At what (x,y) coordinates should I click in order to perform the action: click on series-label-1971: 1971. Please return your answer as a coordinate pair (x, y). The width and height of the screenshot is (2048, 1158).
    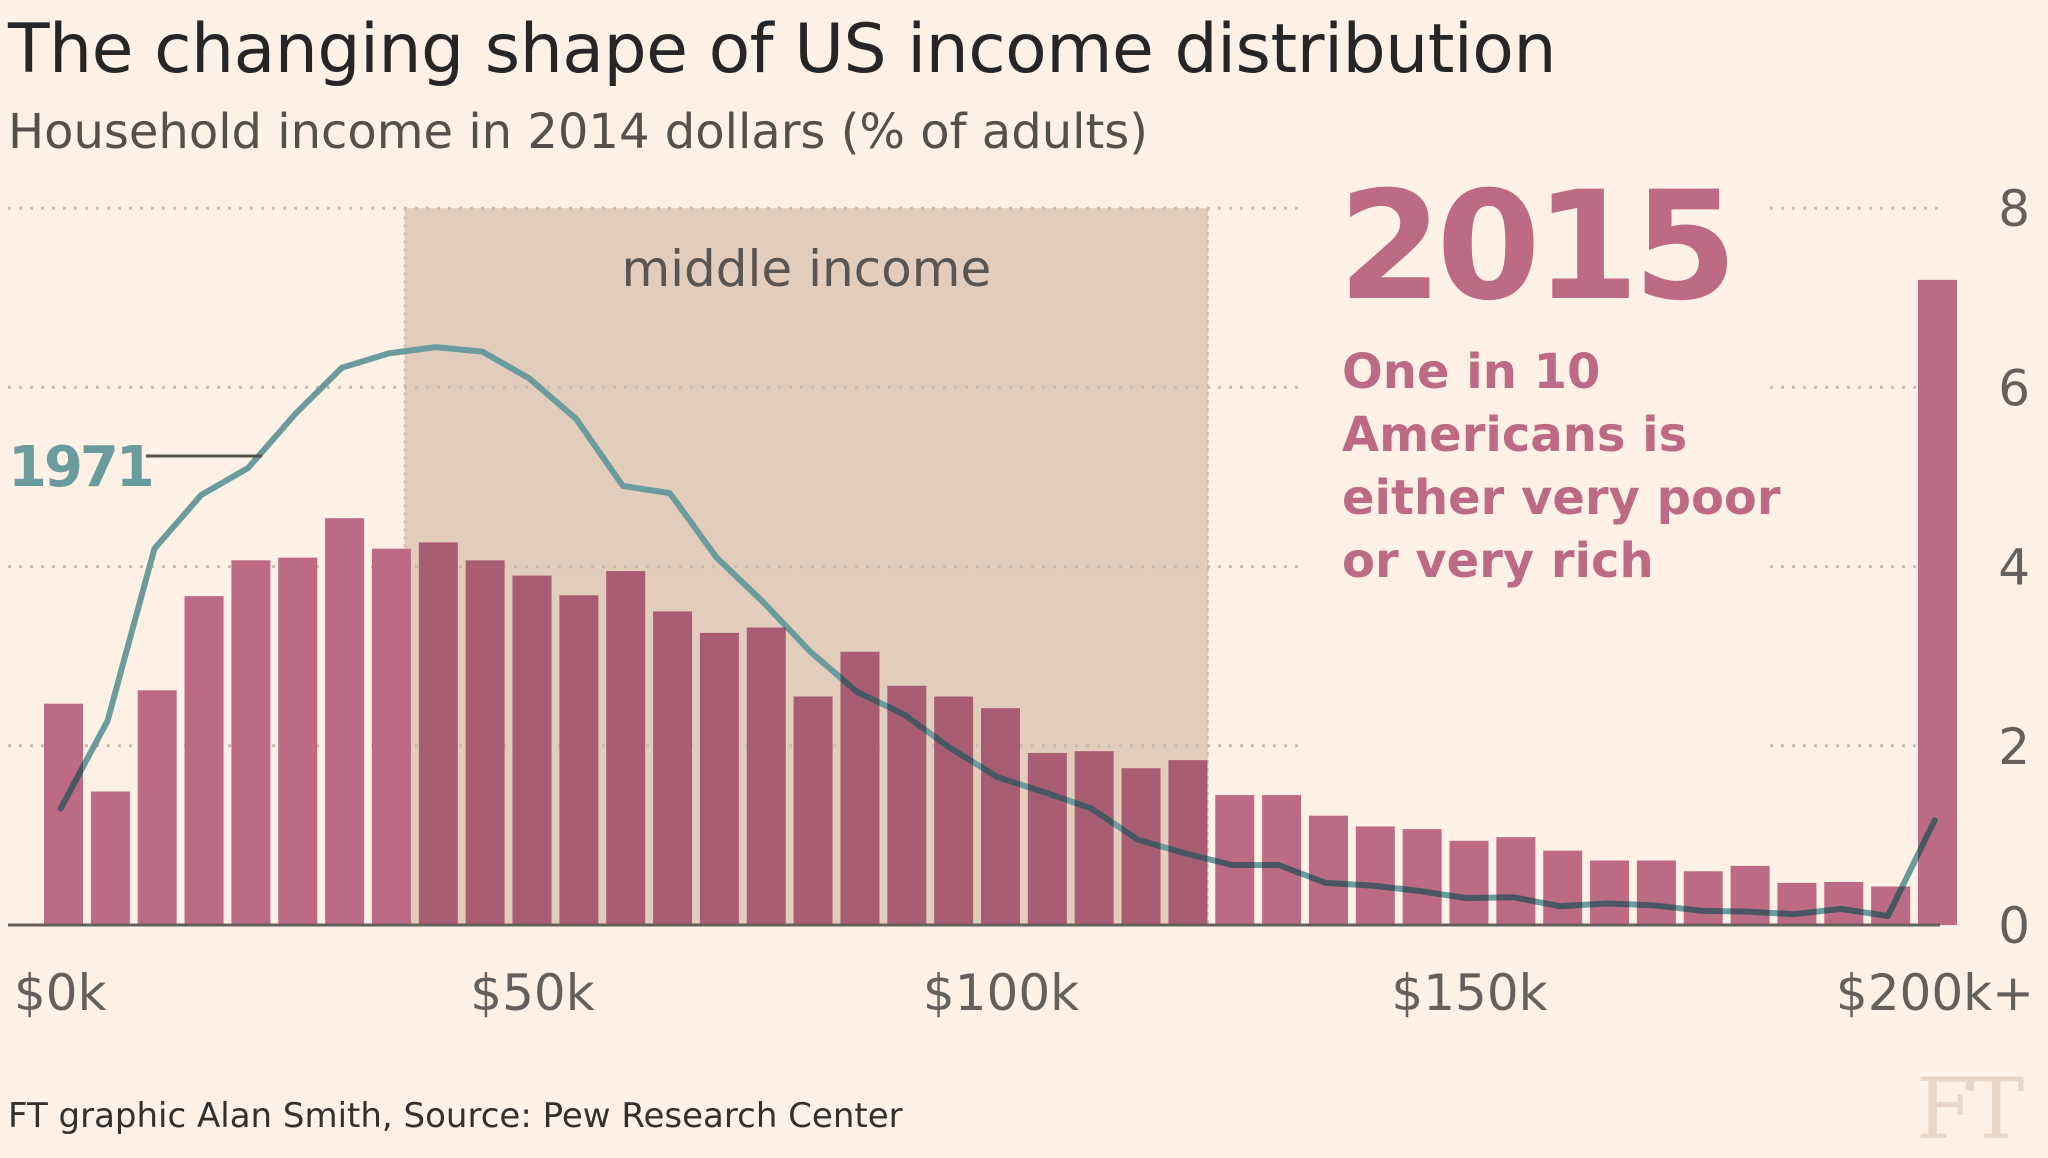
    Looking at the image, I should click on (80, 467).